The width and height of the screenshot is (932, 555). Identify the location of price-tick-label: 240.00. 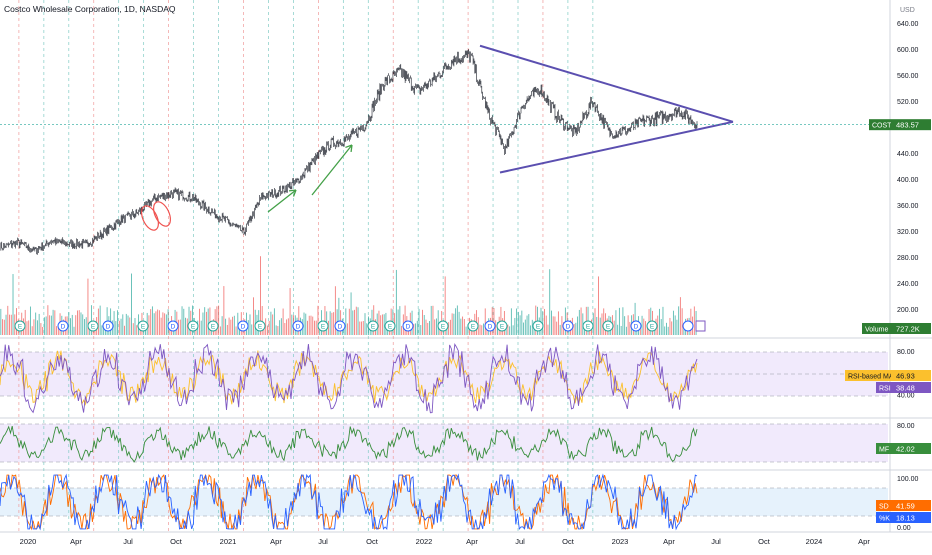
(908, 284).